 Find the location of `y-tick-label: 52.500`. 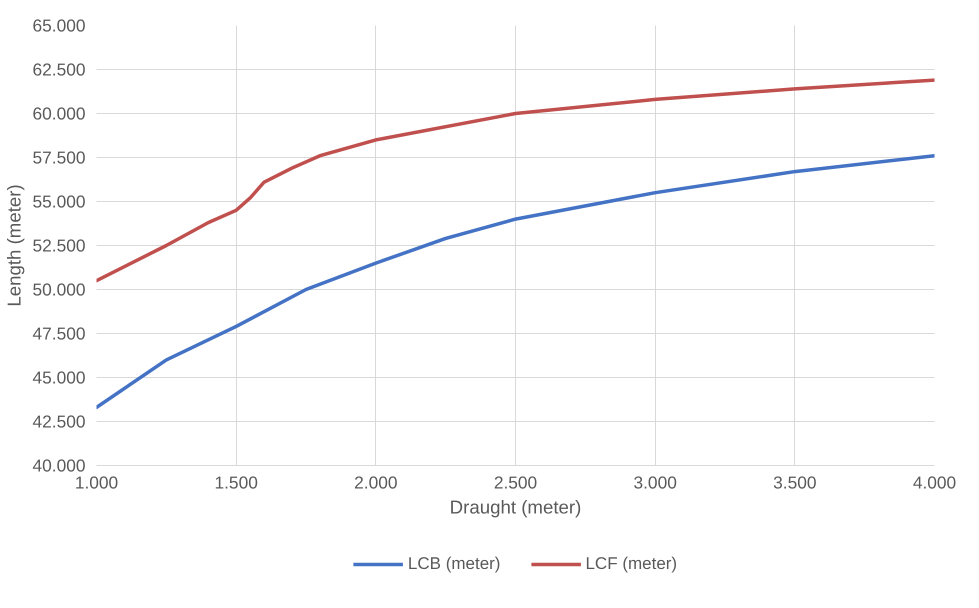

y-tick-label: 52.500 is located at coordinates (59, 246).